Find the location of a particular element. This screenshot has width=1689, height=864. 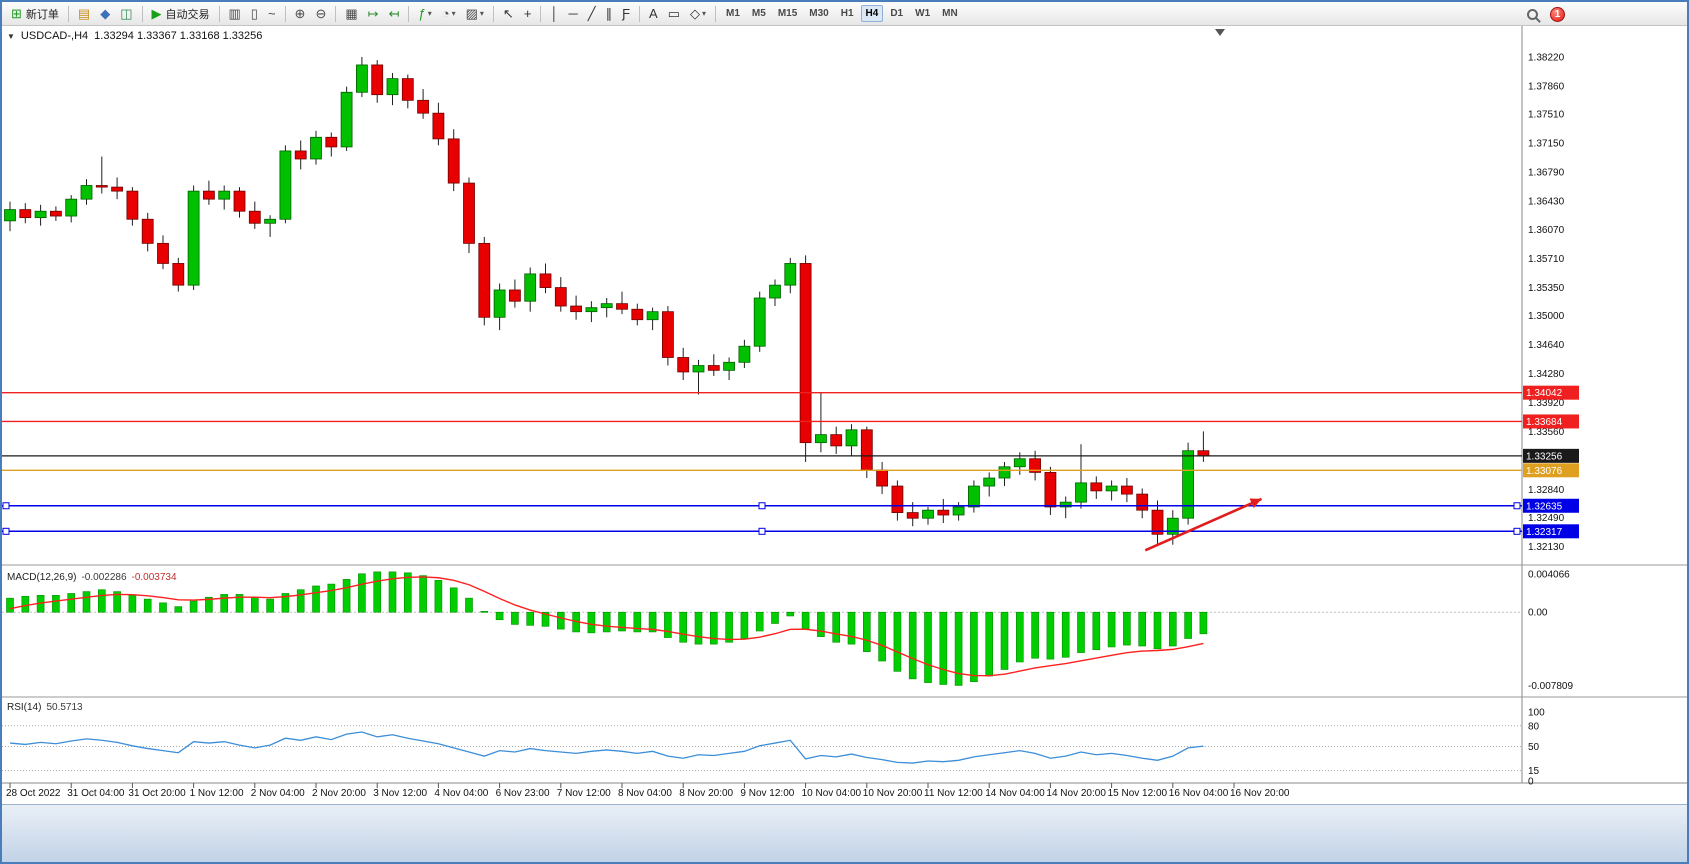

zoom-in-button: ⊕ is located at coordinates (300, 14).